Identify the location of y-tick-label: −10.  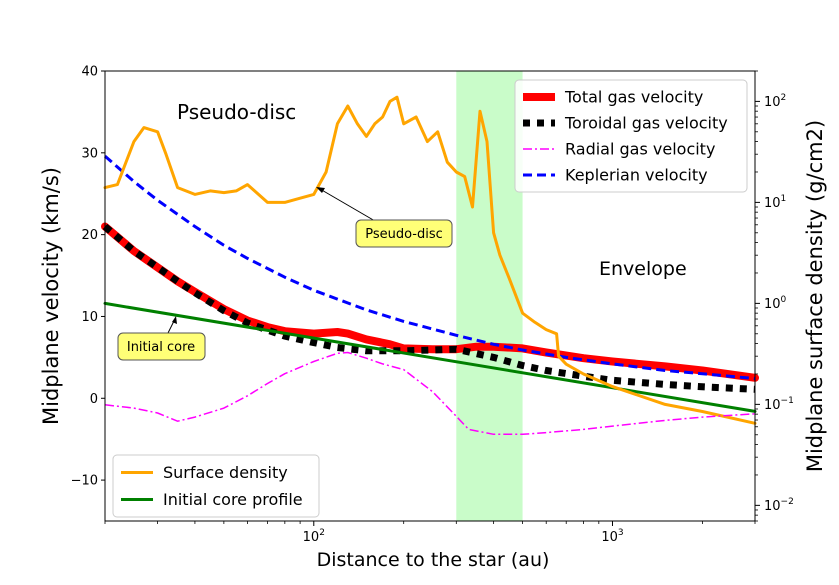
(84, 481).